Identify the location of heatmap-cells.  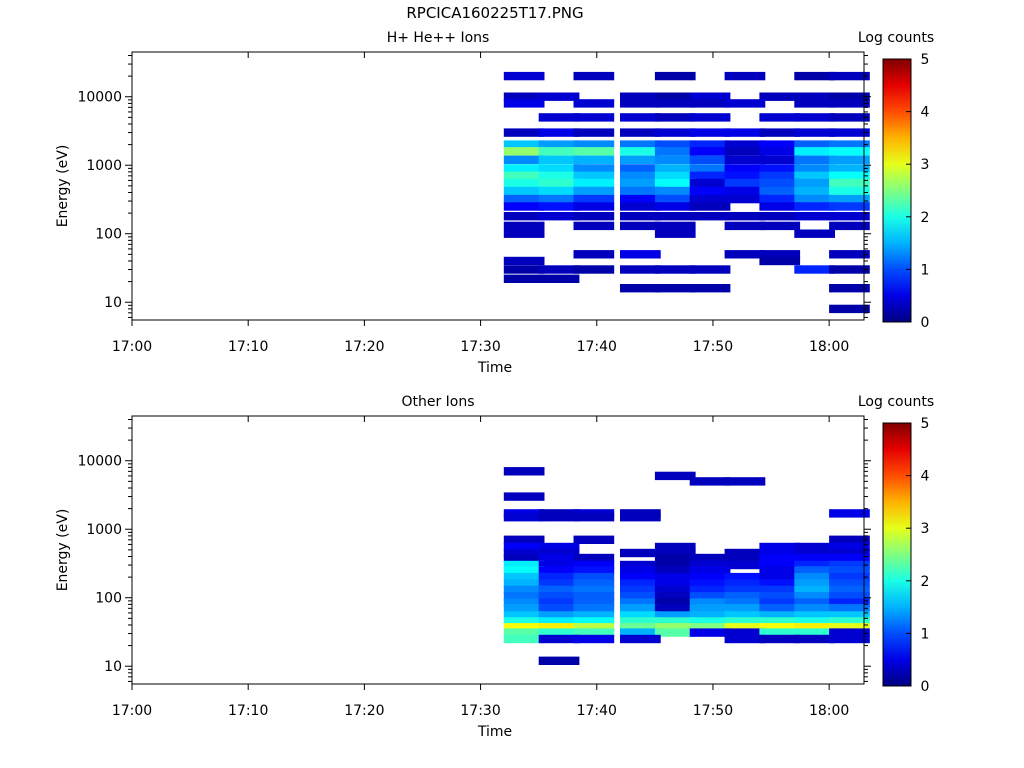
(686, 192).